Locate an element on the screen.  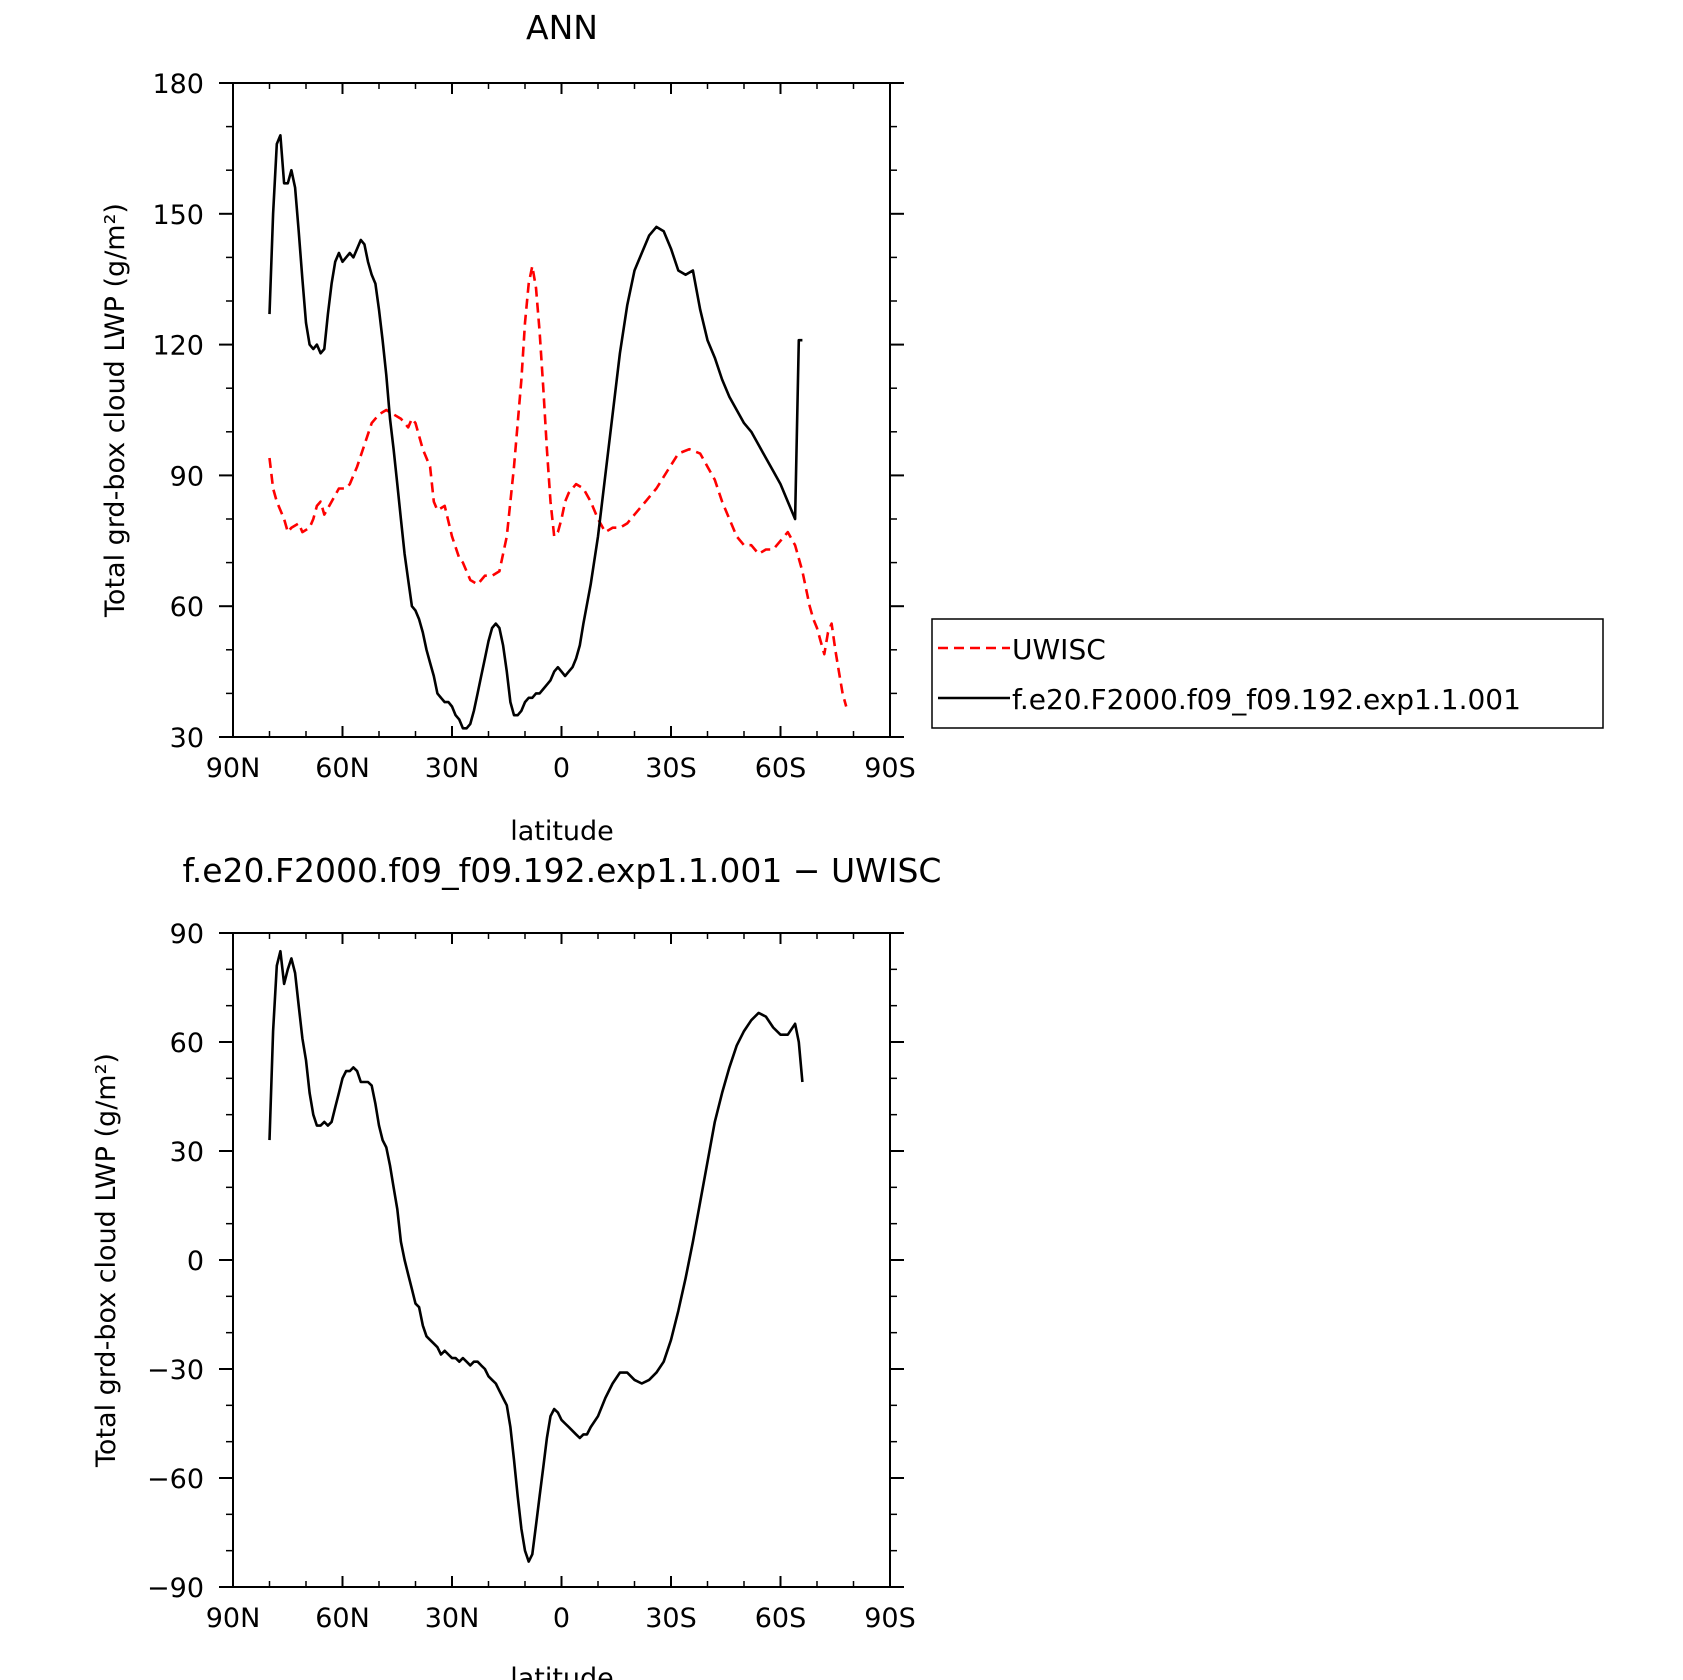
top-x-tick-label: 90N is located at coordinates (233, 768).